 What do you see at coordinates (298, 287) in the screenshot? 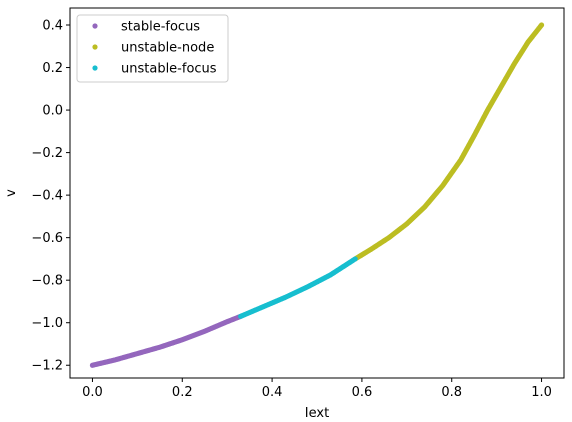
I see `series-unstable-focus` at bounding box center [298, 287].